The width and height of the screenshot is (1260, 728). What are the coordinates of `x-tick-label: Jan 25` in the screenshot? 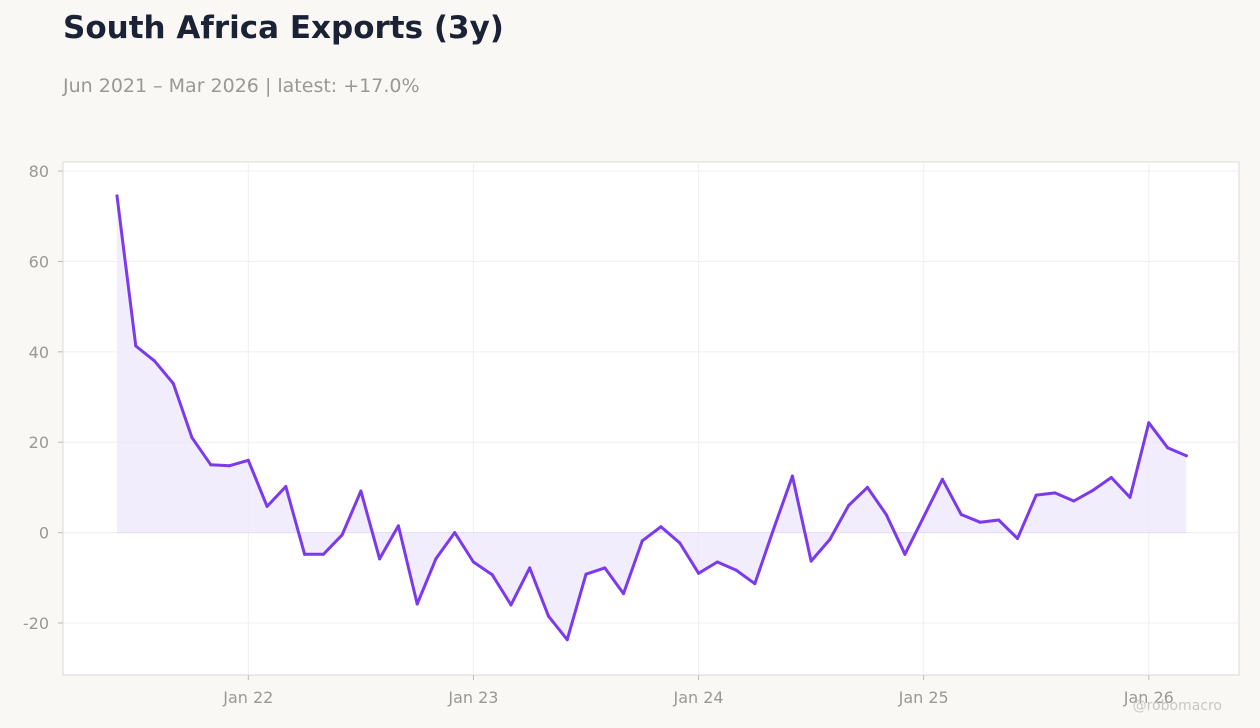 It's located at (923, 697).